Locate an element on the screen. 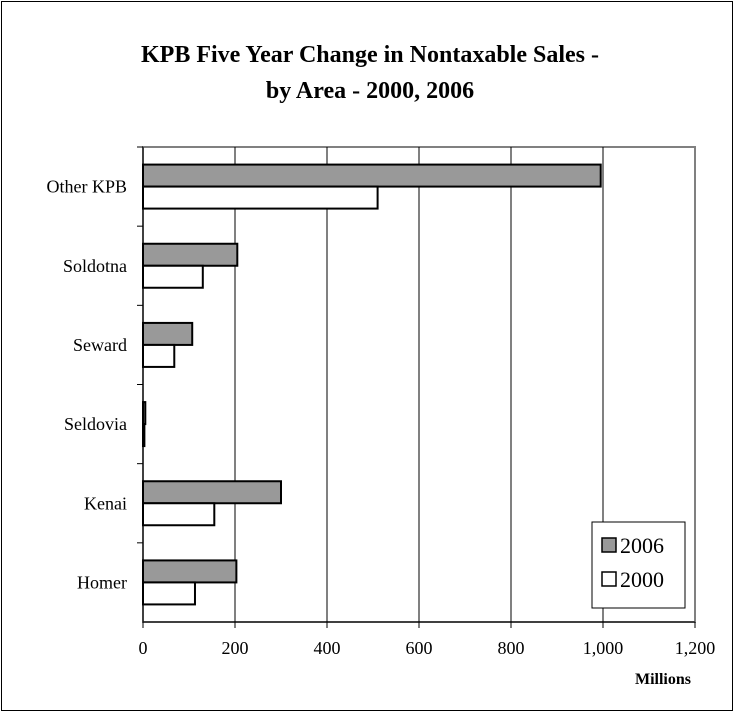 The image size is (736, 713). category-label: Seldovia is located at coordinates (95, 424).